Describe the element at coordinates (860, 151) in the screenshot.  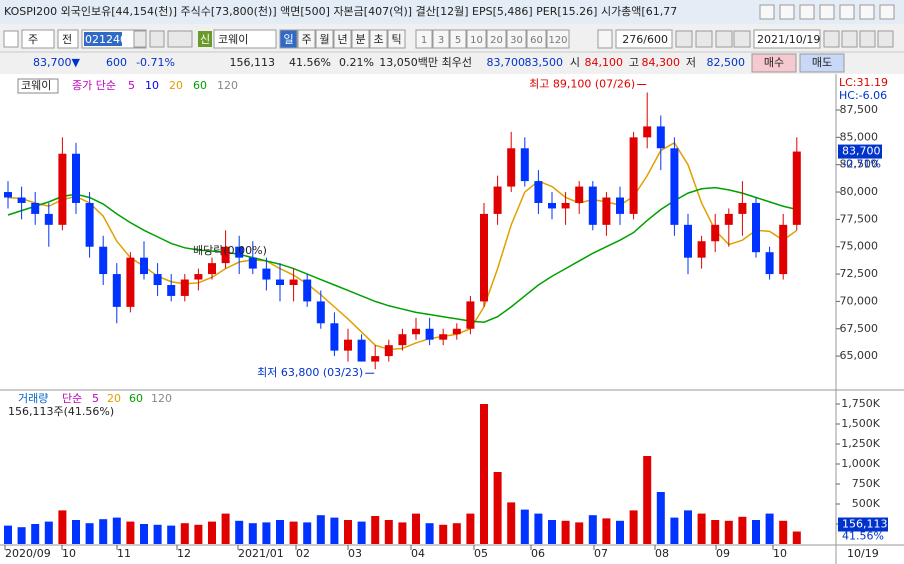
I see `last-price-box` at that location.